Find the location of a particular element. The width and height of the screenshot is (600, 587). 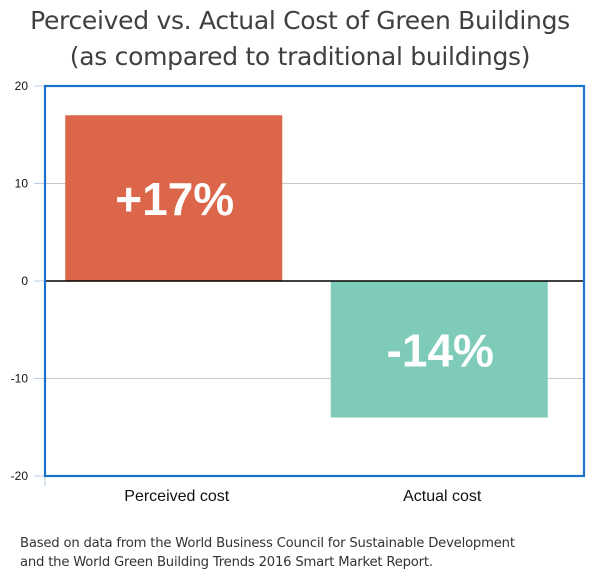

bar-actual-cost is located at coordinates (439, 349).